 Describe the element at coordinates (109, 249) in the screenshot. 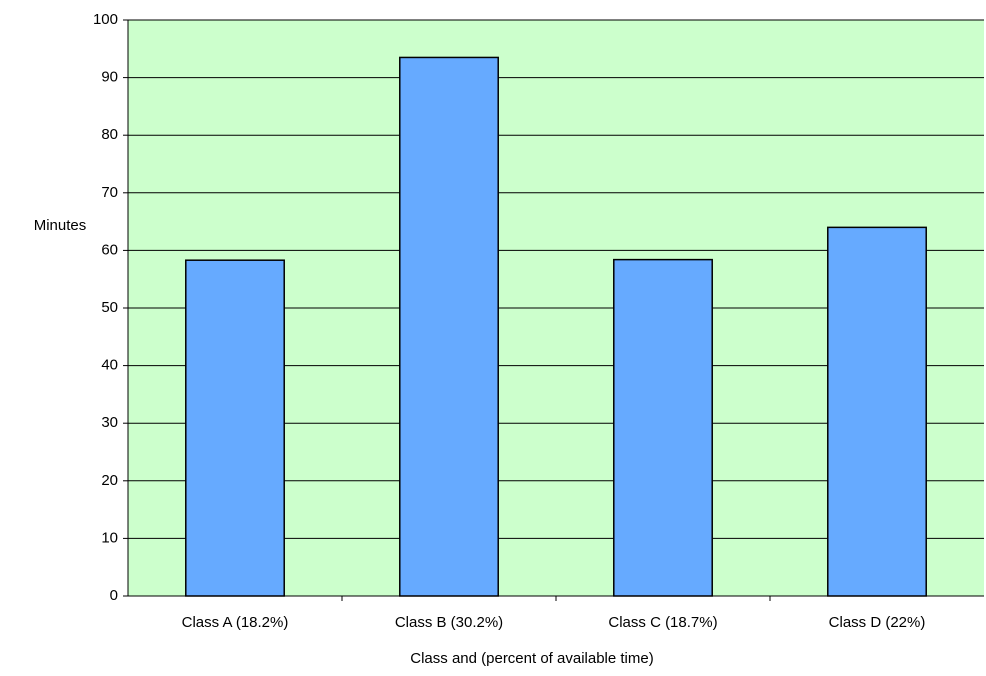

I see `y-tick-label: 60` at that location.